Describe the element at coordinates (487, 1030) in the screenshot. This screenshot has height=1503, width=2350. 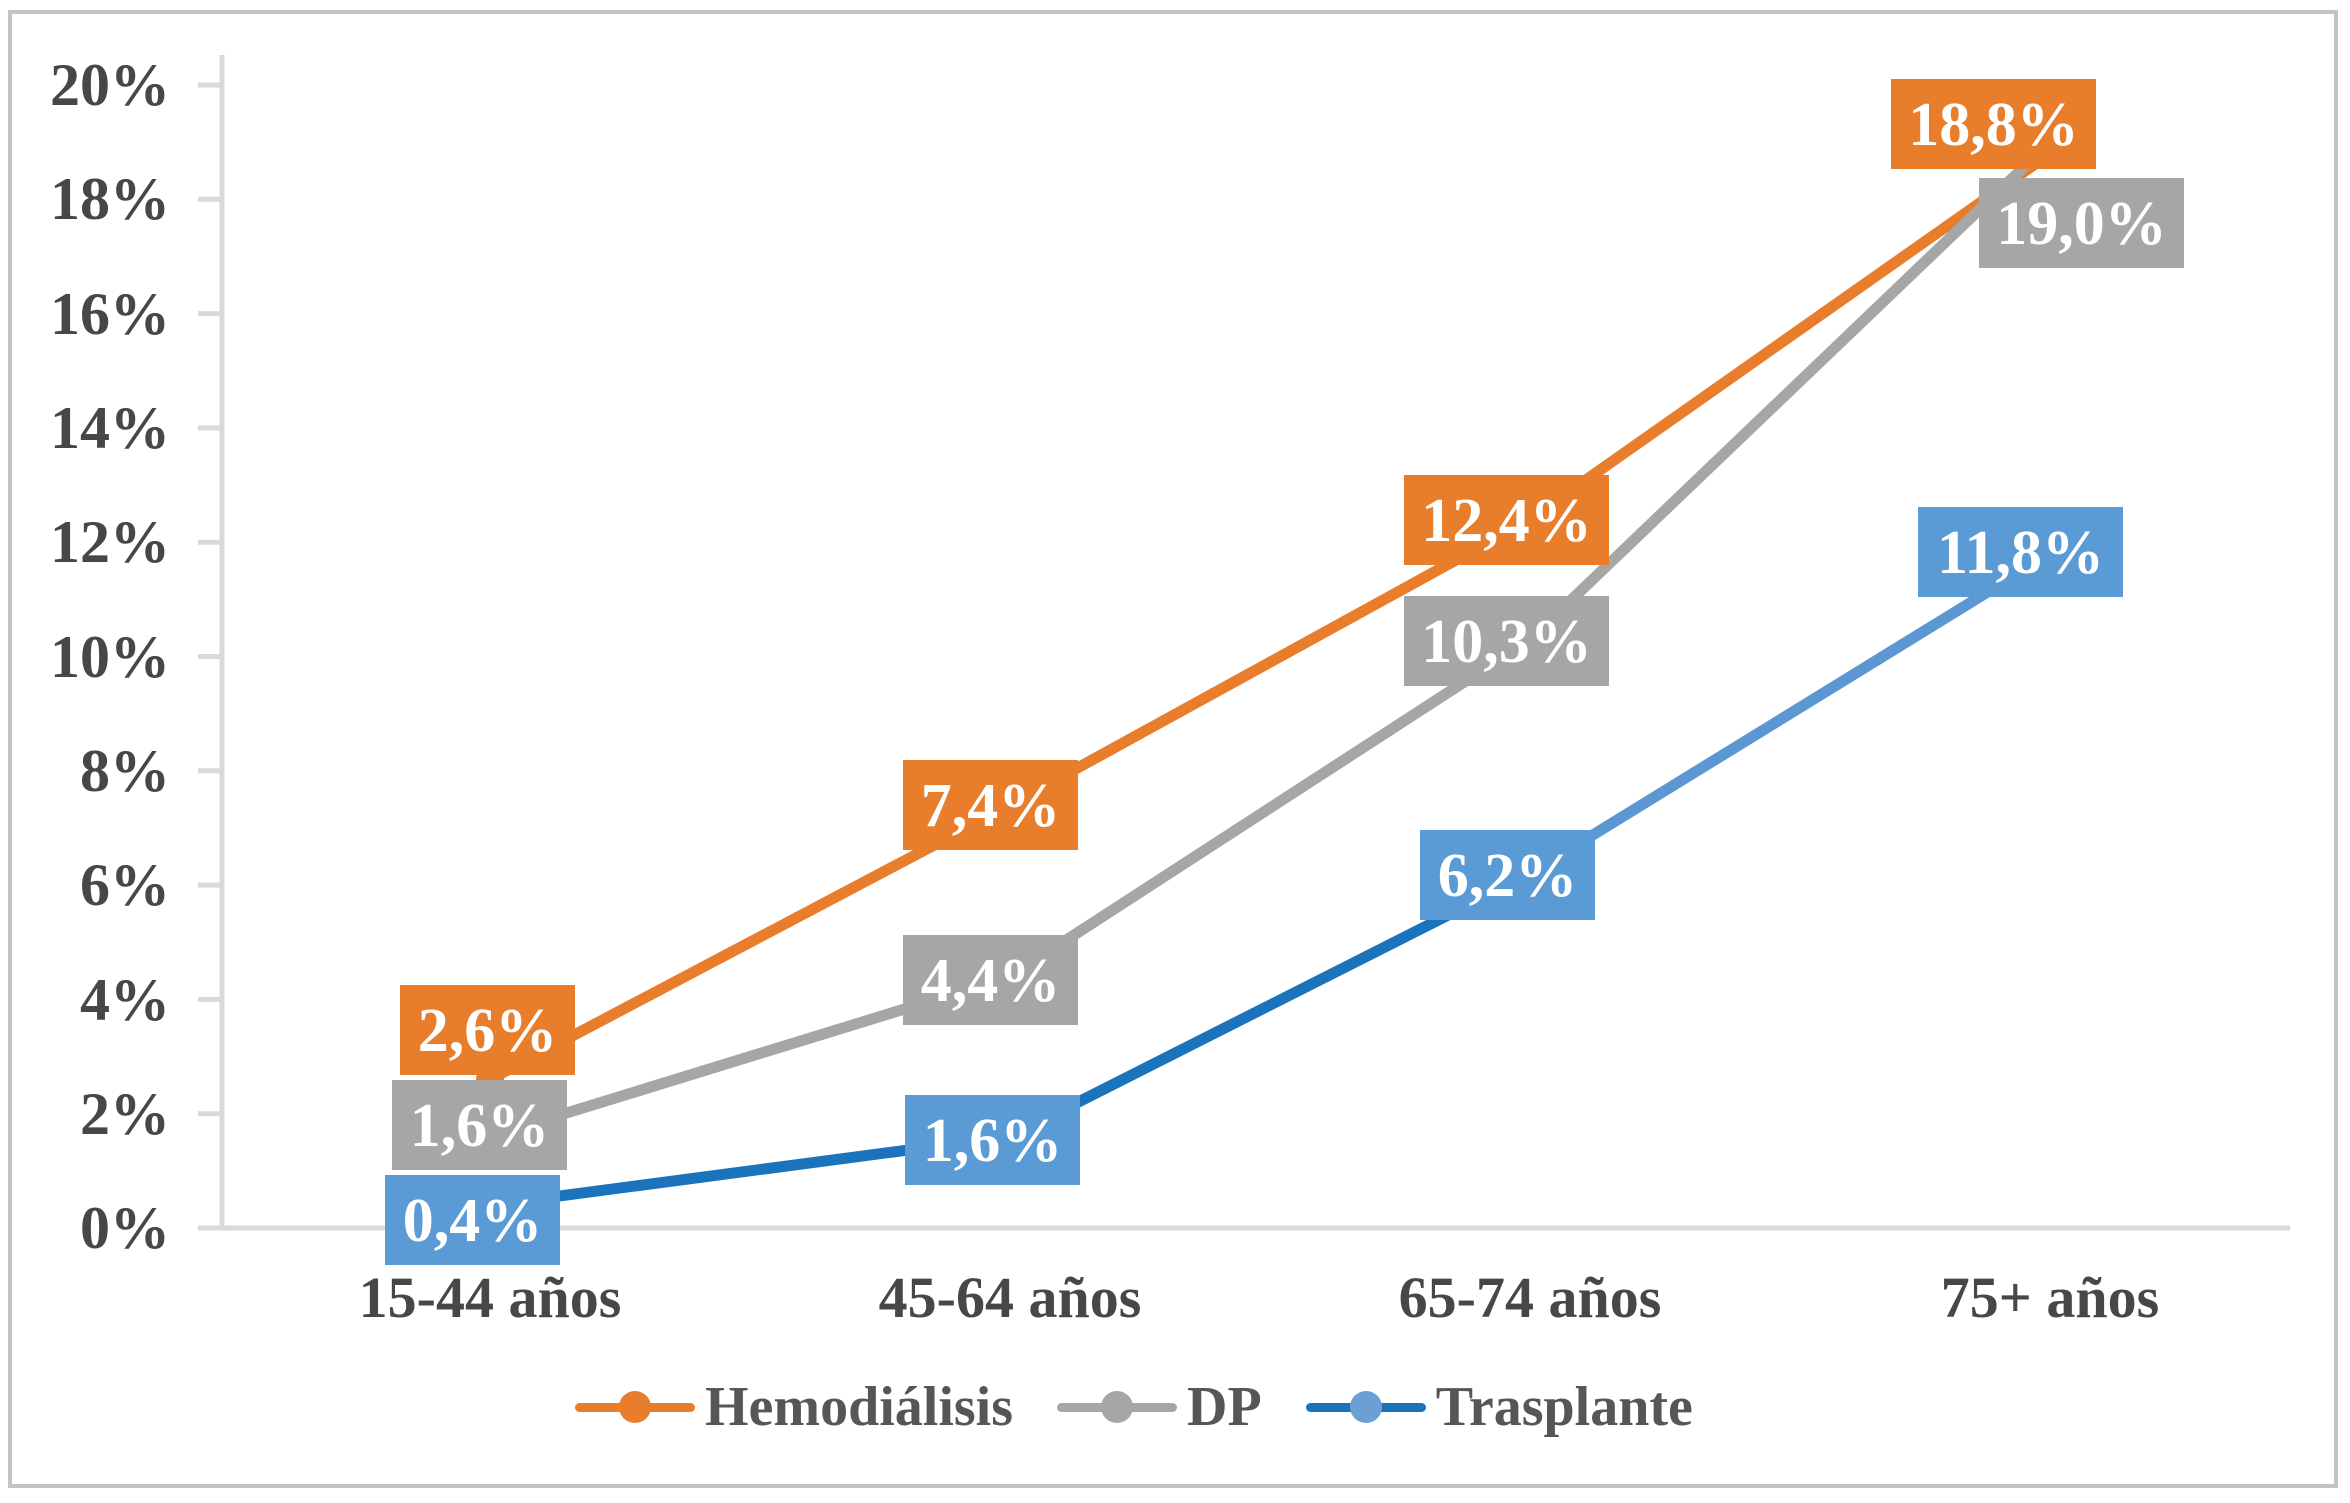
I see `data-label-hemodialisis: 2,6%` at that location.